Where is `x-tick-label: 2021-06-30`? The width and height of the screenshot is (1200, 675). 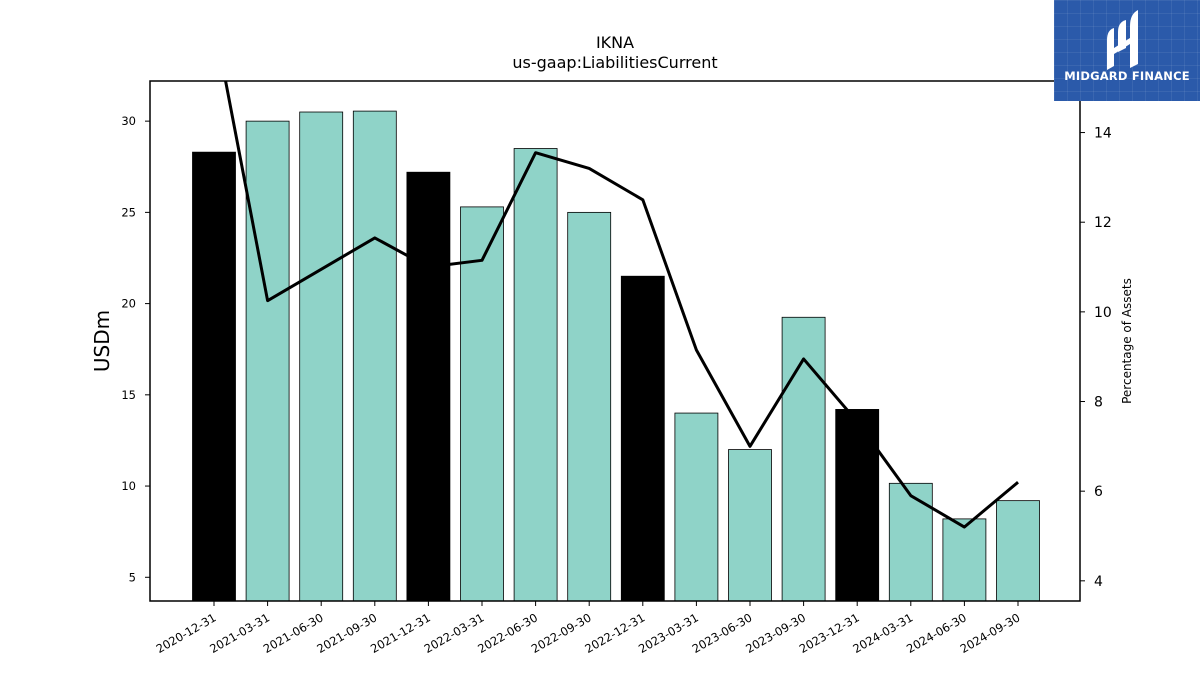 x-tick-label: 2021-06-30 is located at coordinates (293, 633).